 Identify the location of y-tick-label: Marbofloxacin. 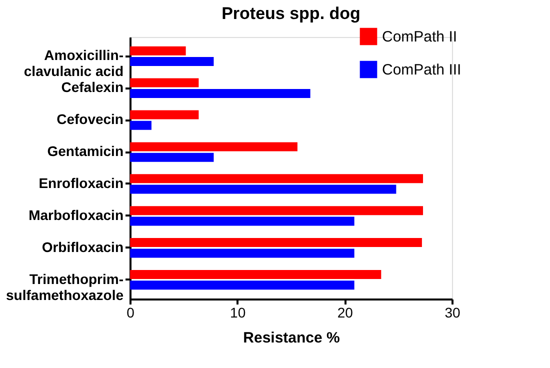
(76, 214).